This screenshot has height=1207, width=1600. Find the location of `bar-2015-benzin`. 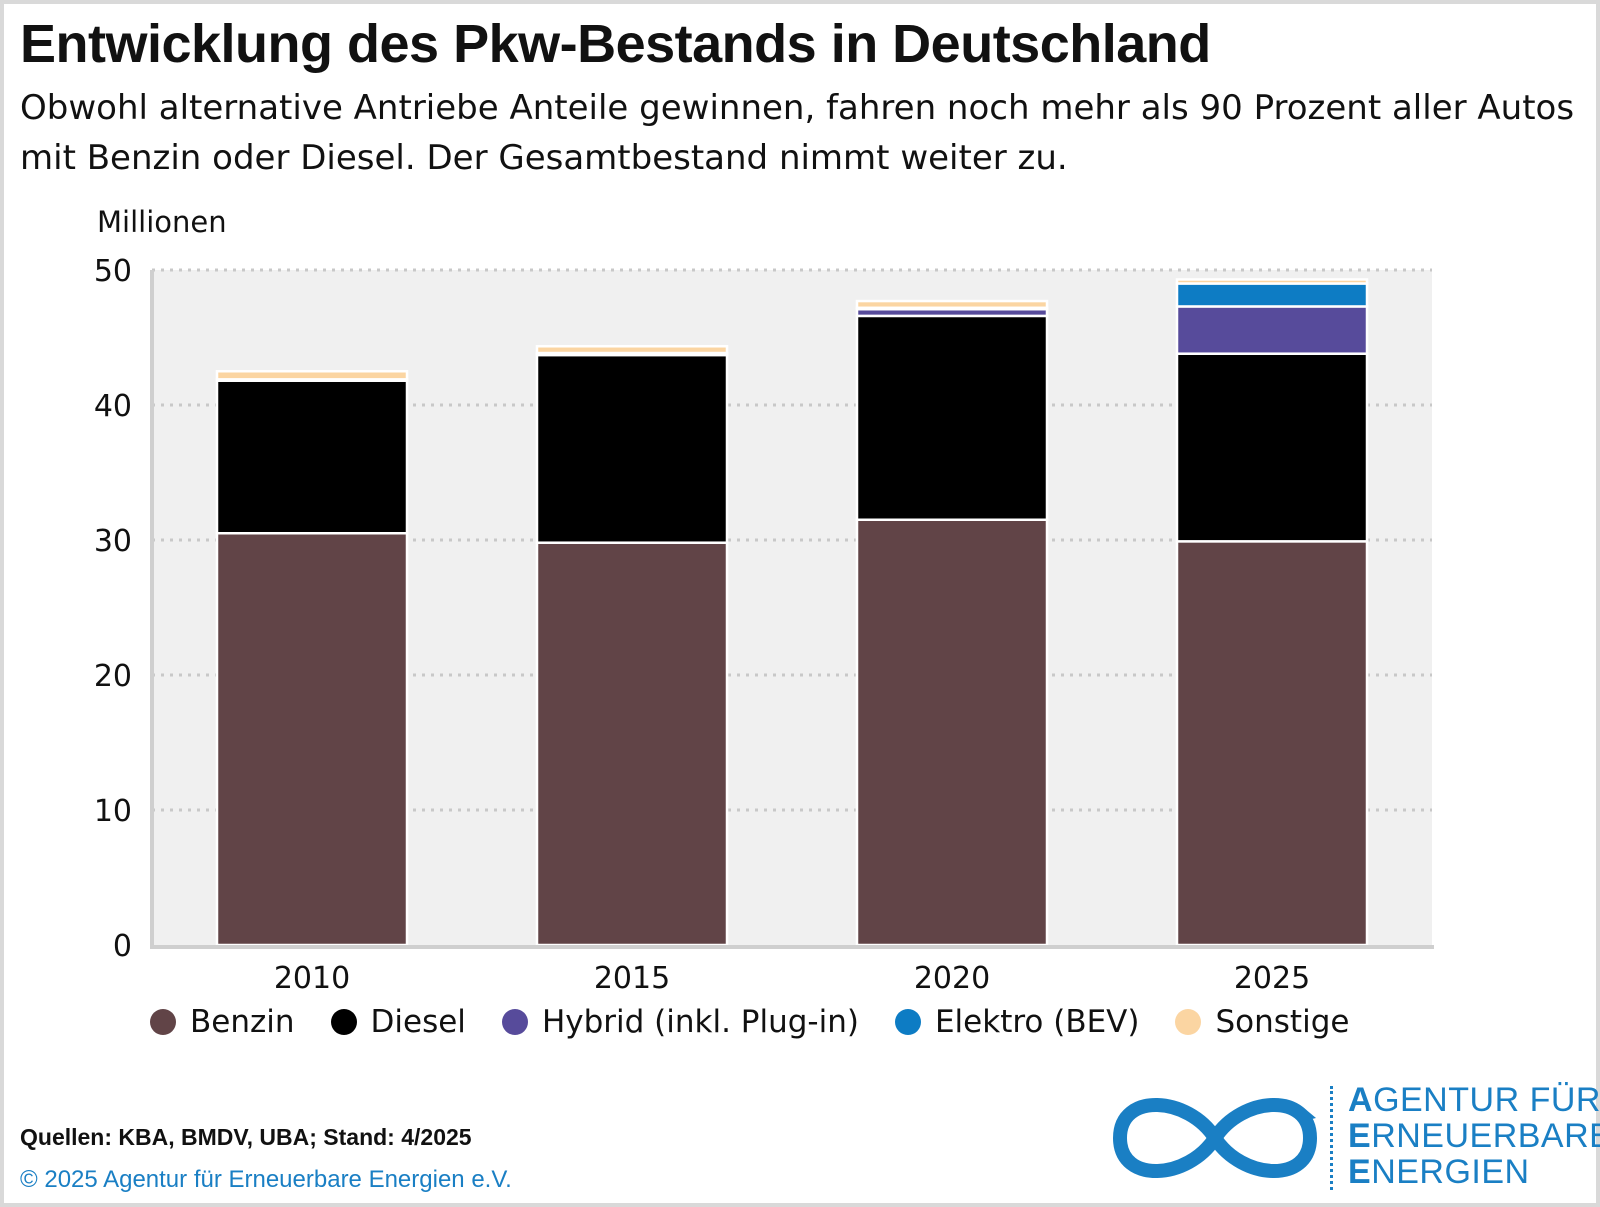

bar-2015-benzin is located at coordinates (632, 744).